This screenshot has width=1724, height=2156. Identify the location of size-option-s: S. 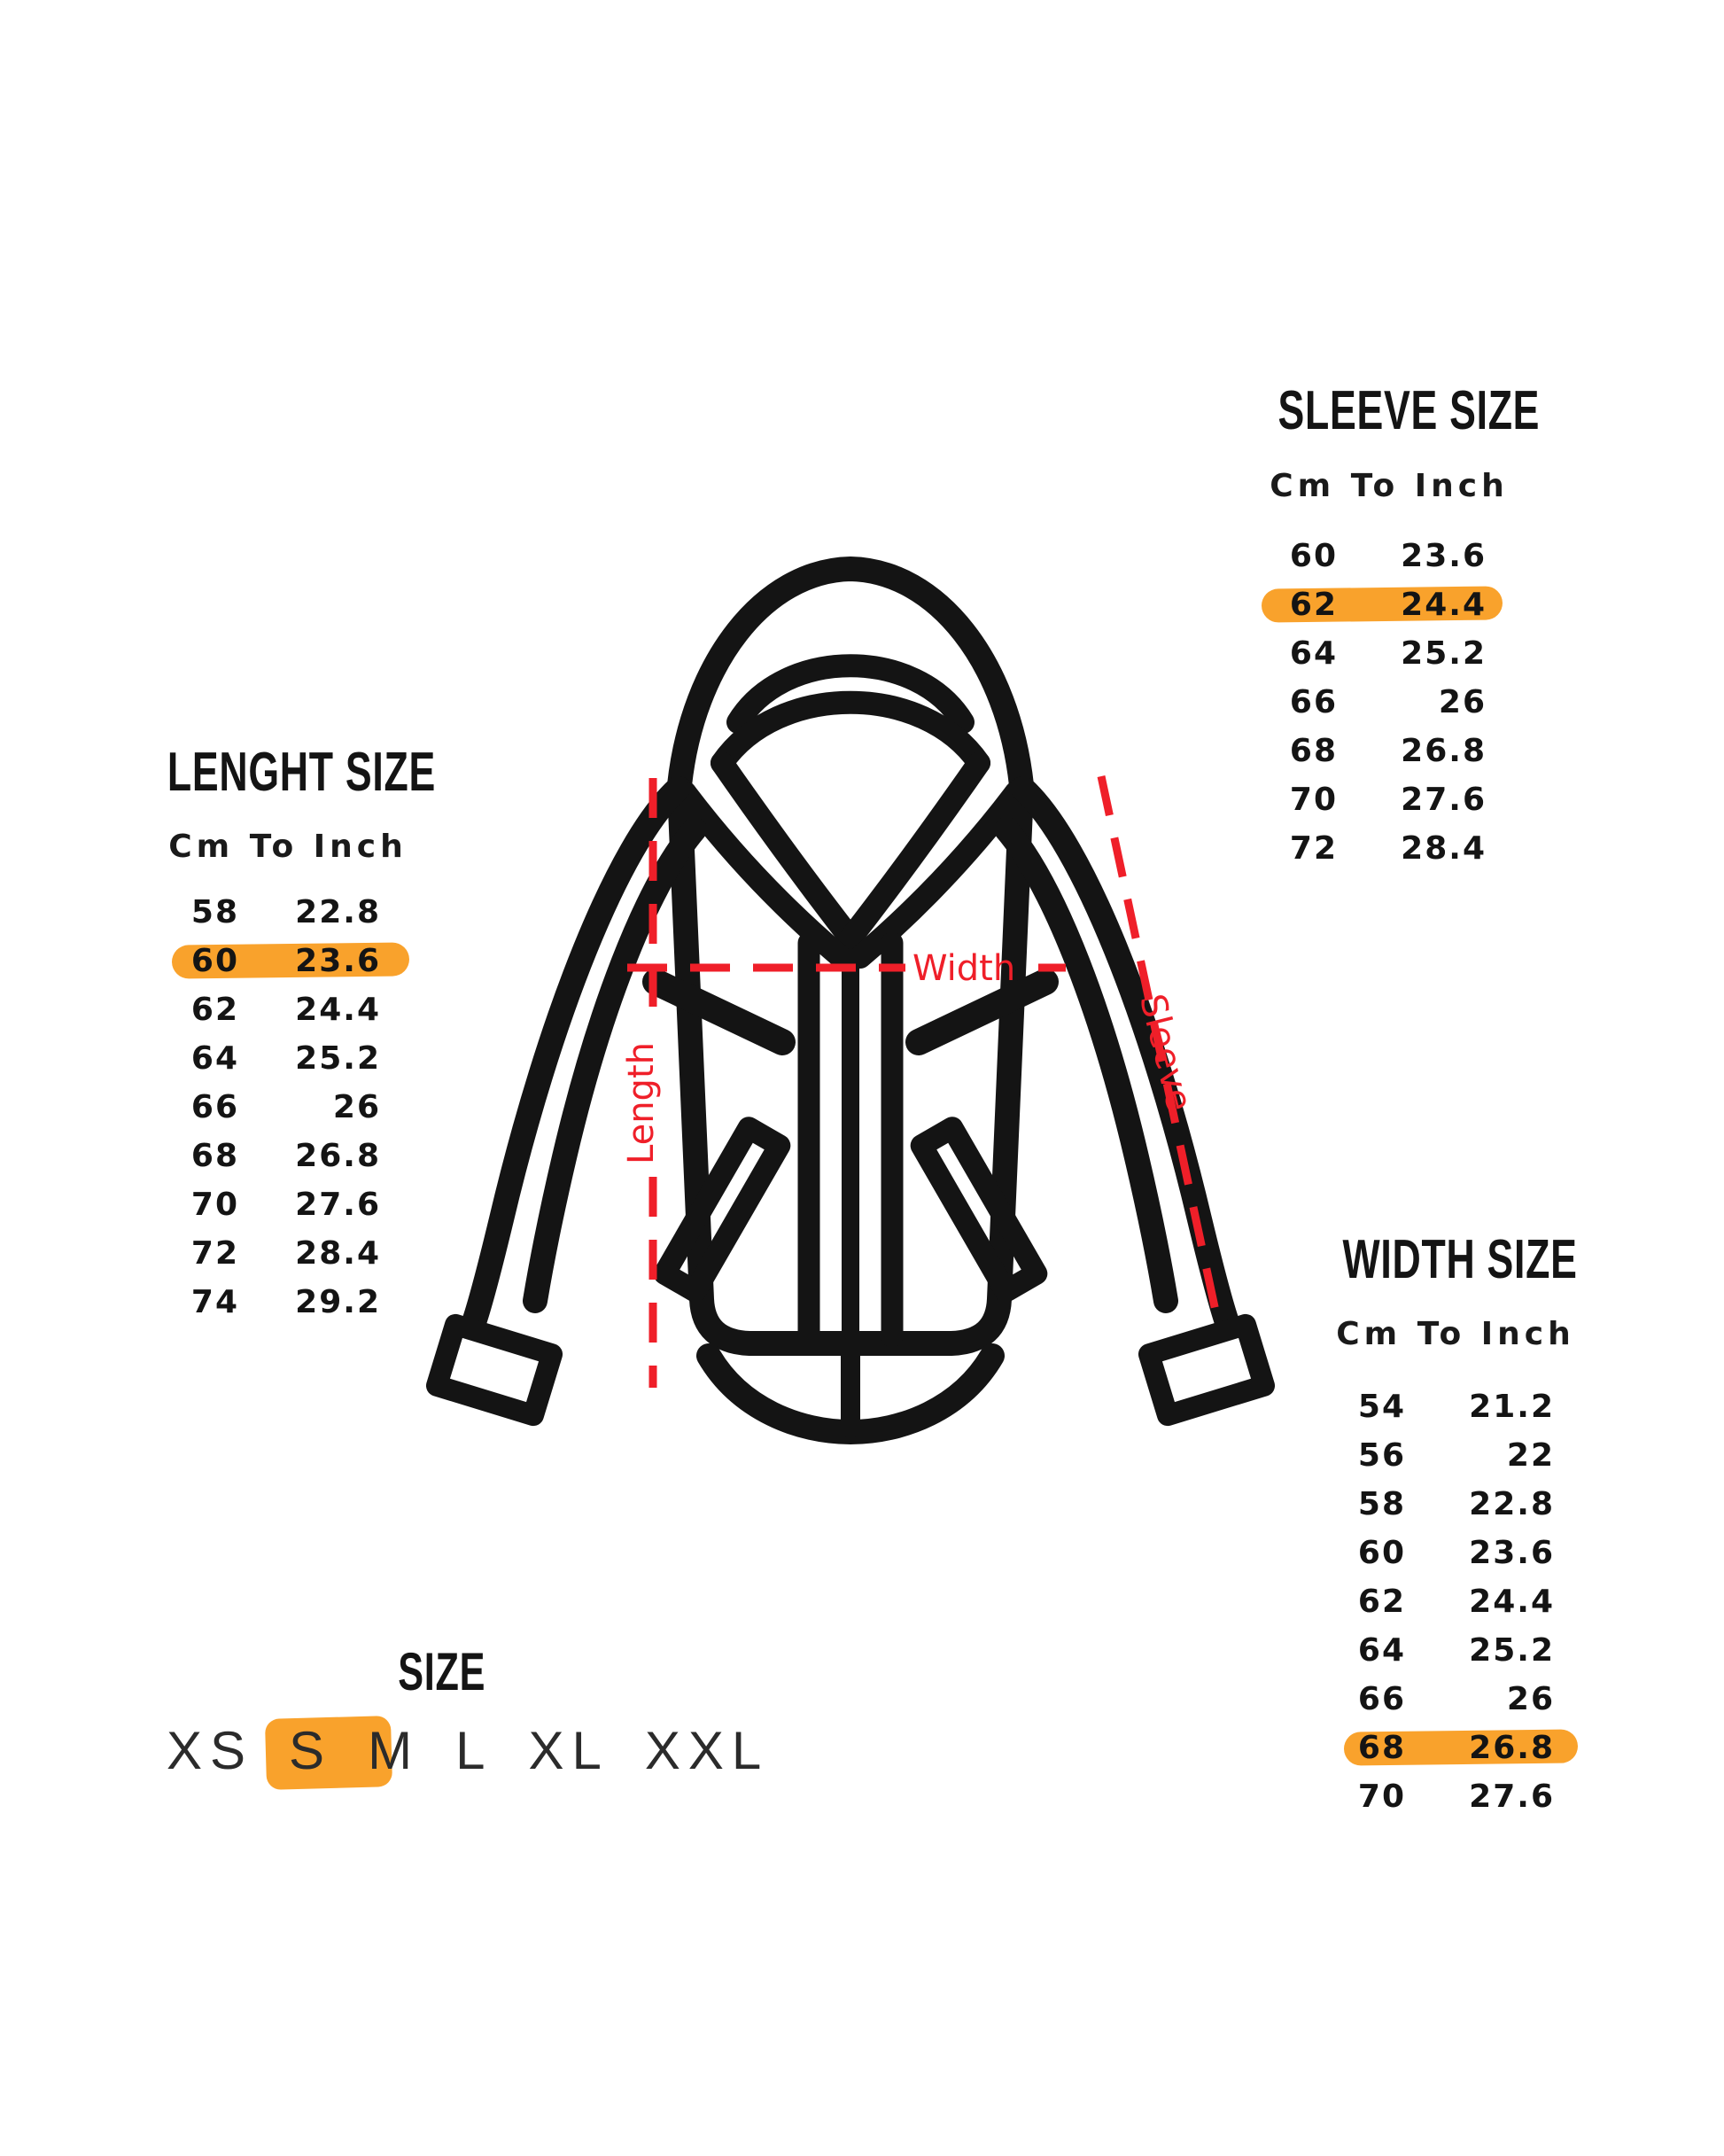
(311, 1750).